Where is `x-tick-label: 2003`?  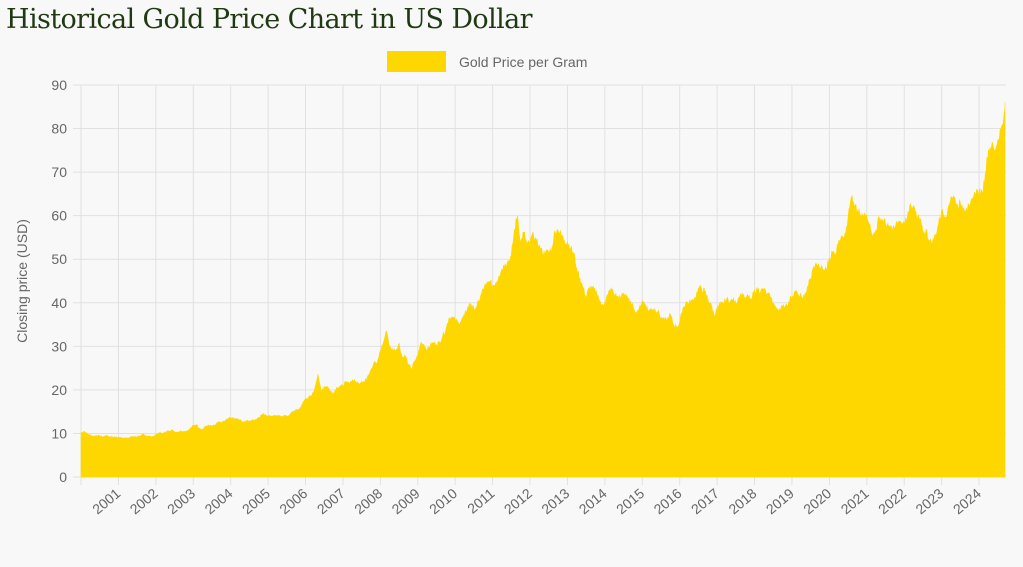 x-tick-label: 2003 is located at coordinates (181, 501).